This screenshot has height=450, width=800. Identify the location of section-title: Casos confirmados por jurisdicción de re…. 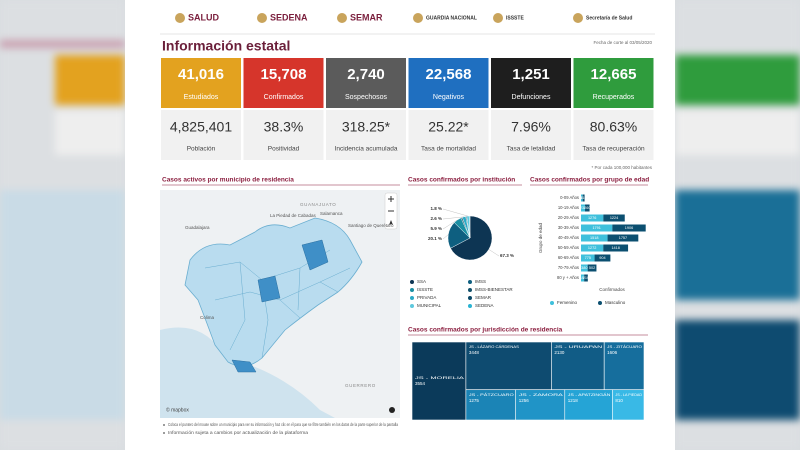
(485, 330).